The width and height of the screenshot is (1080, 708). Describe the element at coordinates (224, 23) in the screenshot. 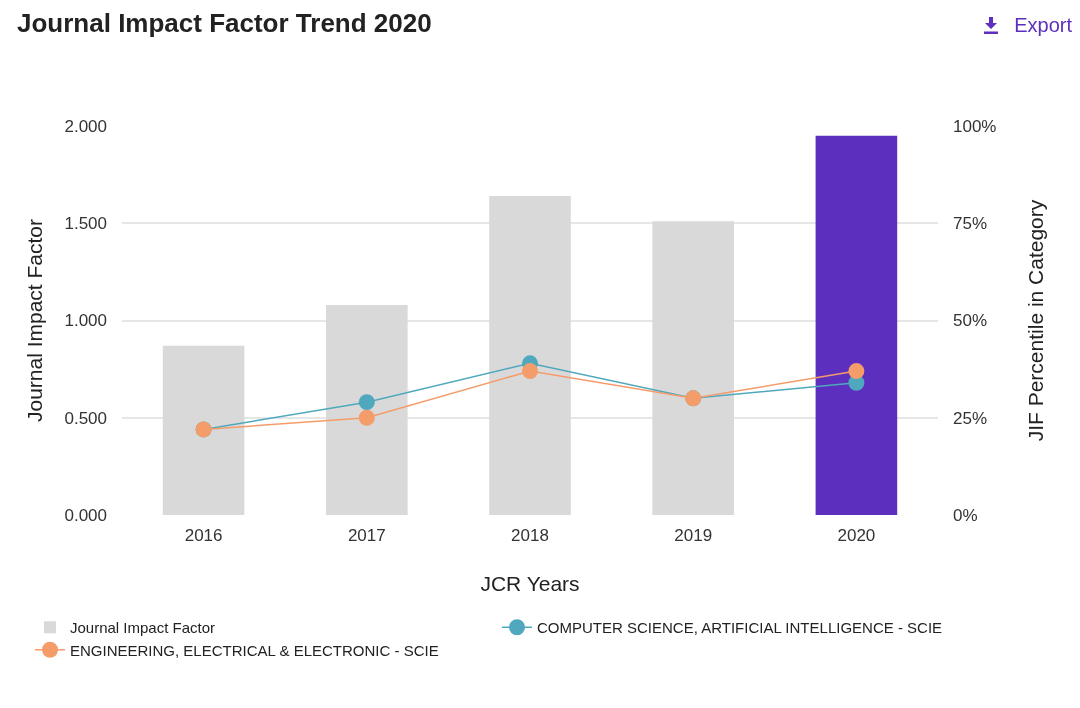

I see `chart-title: Journal Impact Factor Trend 2020` at that location.